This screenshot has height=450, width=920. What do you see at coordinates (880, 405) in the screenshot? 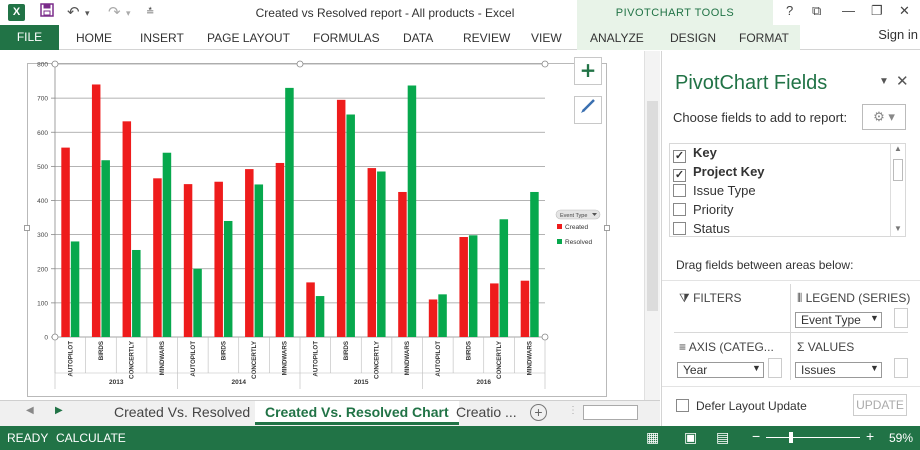
I see `update-button: UPDATE` at bounding box center [880, 405].